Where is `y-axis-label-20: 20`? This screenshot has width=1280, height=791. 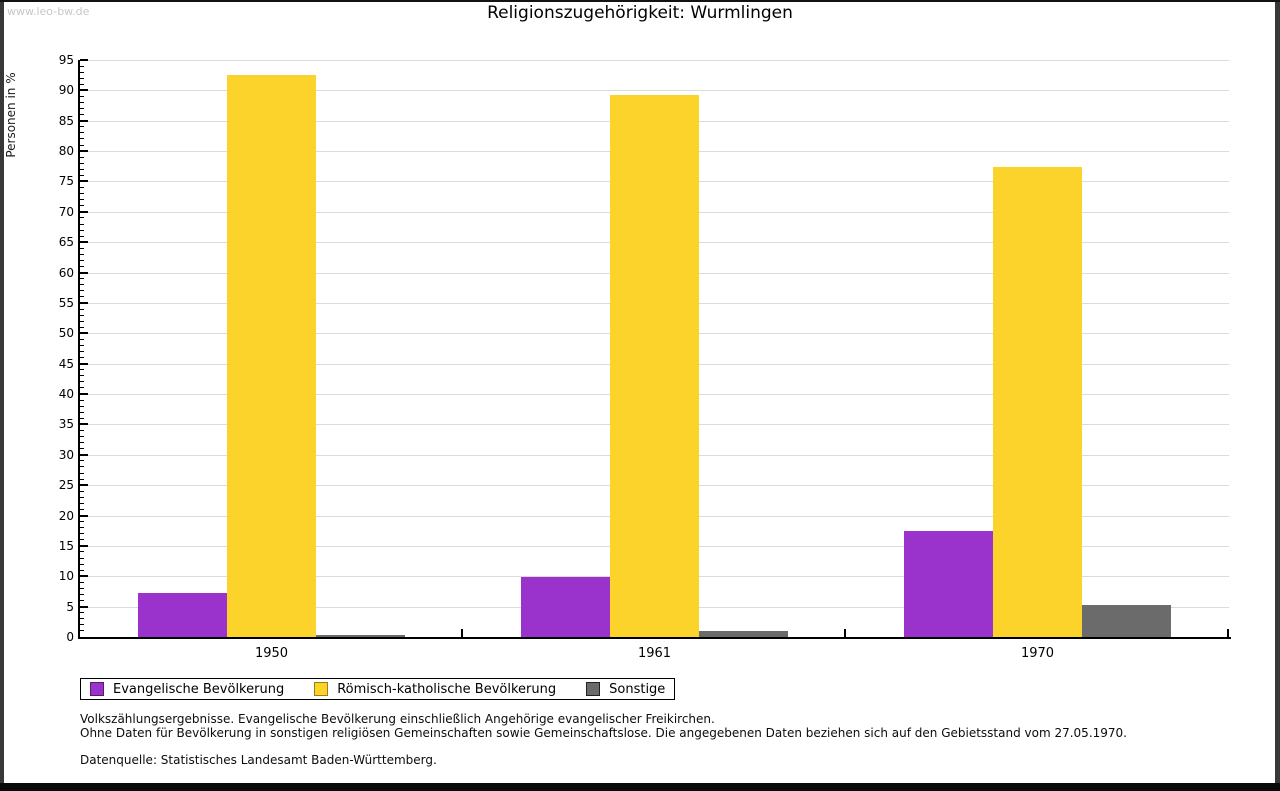
y-axis-label-20: 20 is located at coordinates (66, 515).